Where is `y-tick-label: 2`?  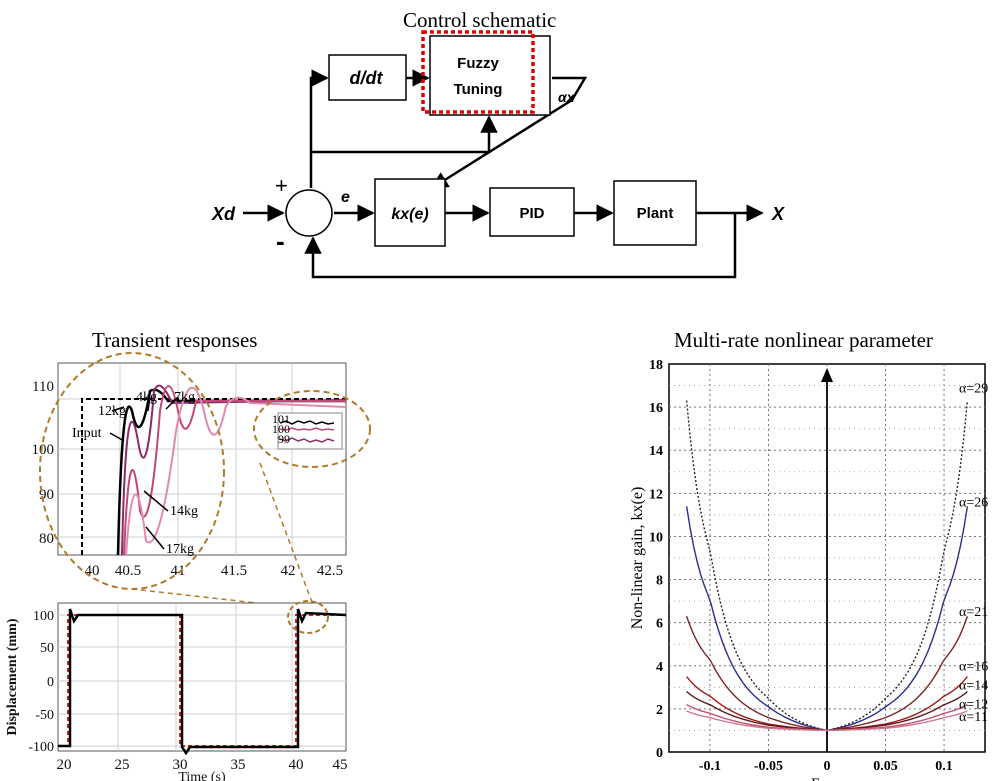
y-tick-label: 2 is located at coordinates (659, 710).